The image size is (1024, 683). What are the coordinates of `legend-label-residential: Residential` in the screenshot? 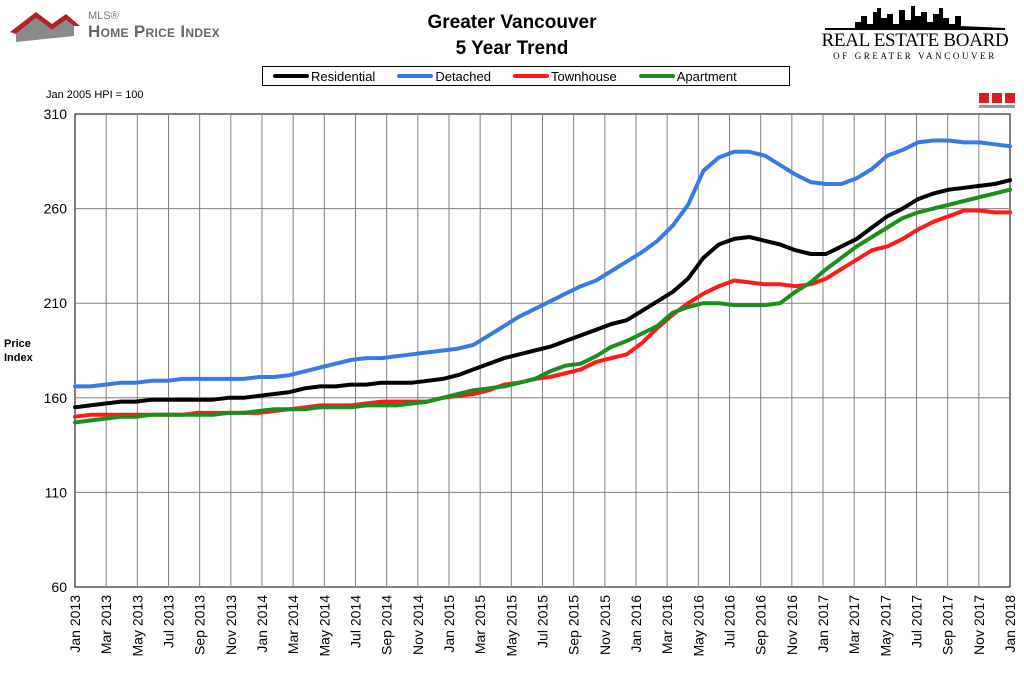 It's located at (343, 76).